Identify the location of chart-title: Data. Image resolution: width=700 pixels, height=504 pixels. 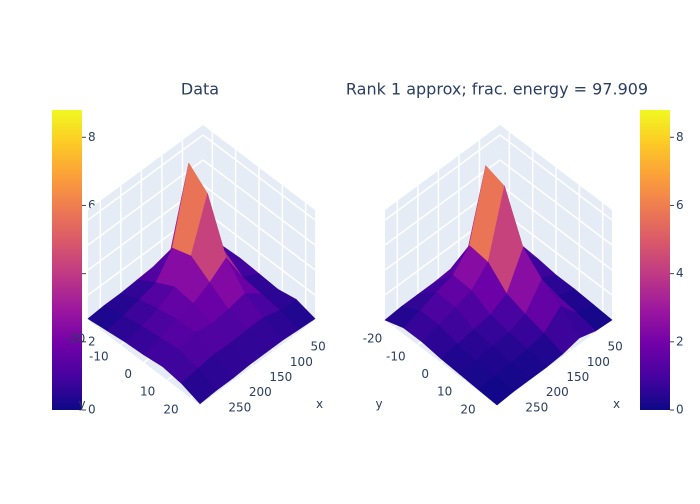
(200, 89).